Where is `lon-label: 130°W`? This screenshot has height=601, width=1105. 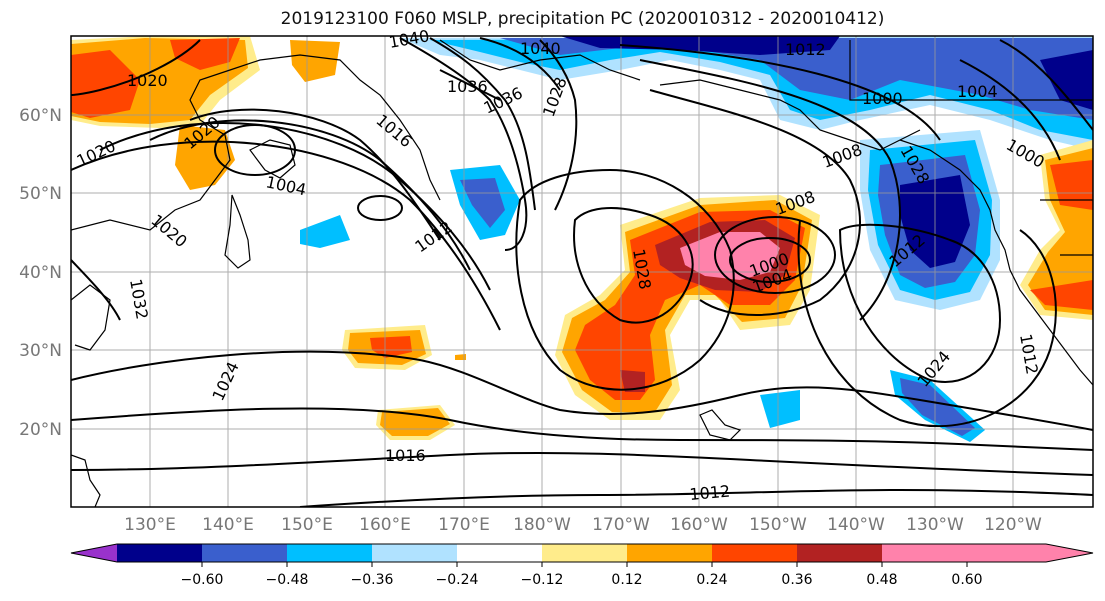 lon-label: 130°W is located at coordinates (935, 525).